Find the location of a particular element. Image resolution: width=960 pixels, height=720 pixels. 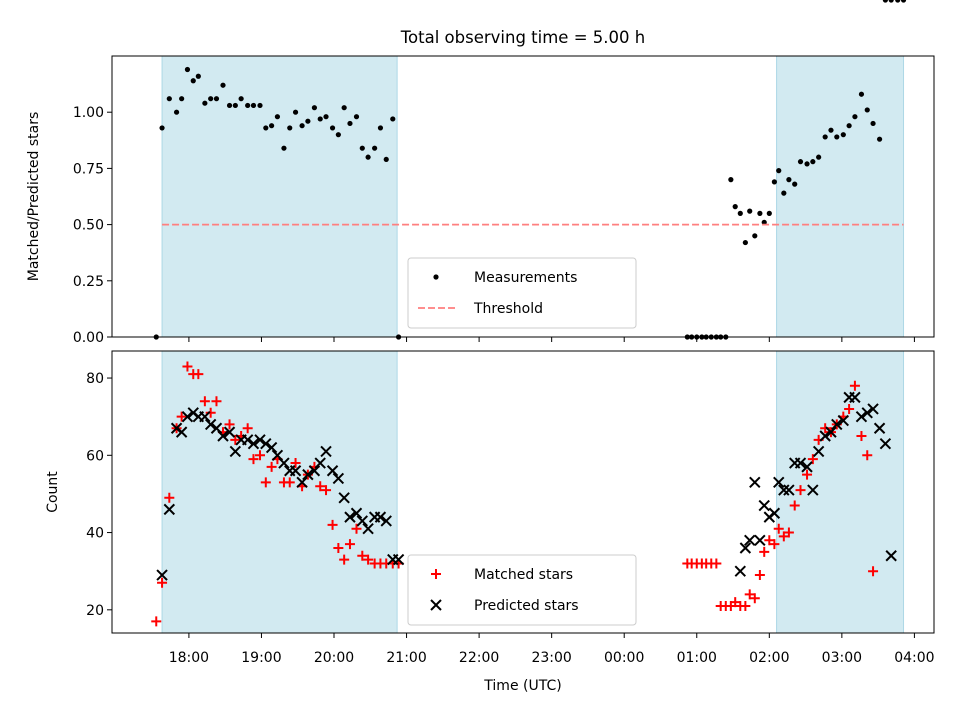

legend-label: Matched stars is located at coordinates (523, 575).